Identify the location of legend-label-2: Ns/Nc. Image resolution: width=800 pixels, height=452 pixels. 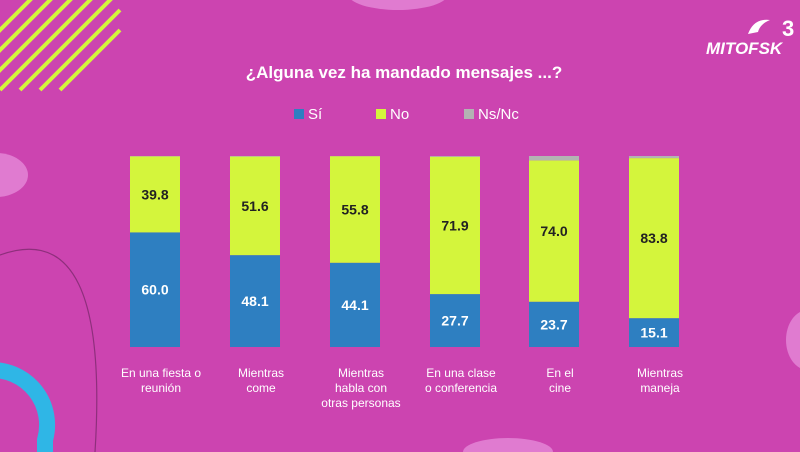
(498, 114).